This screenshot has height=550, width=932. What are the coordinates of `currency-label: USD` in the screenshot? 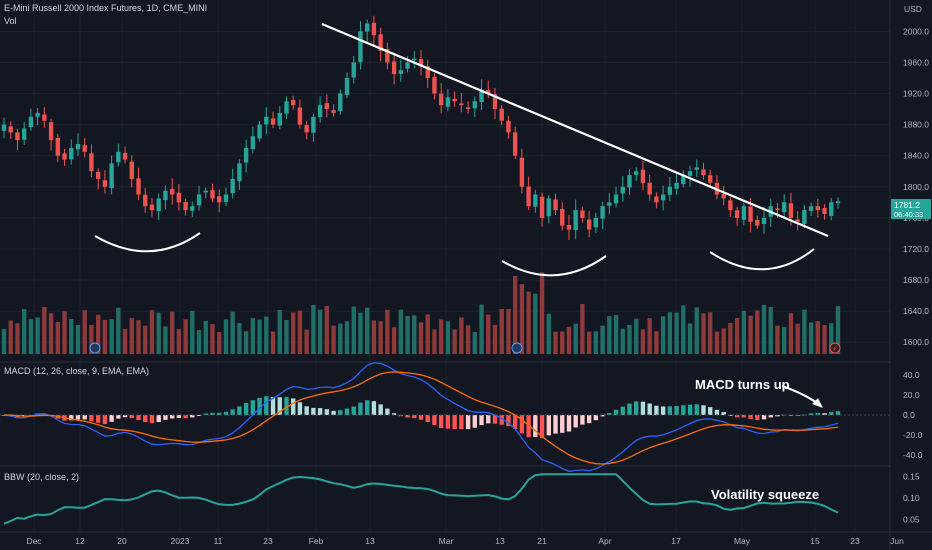 It's located at (913, 9).